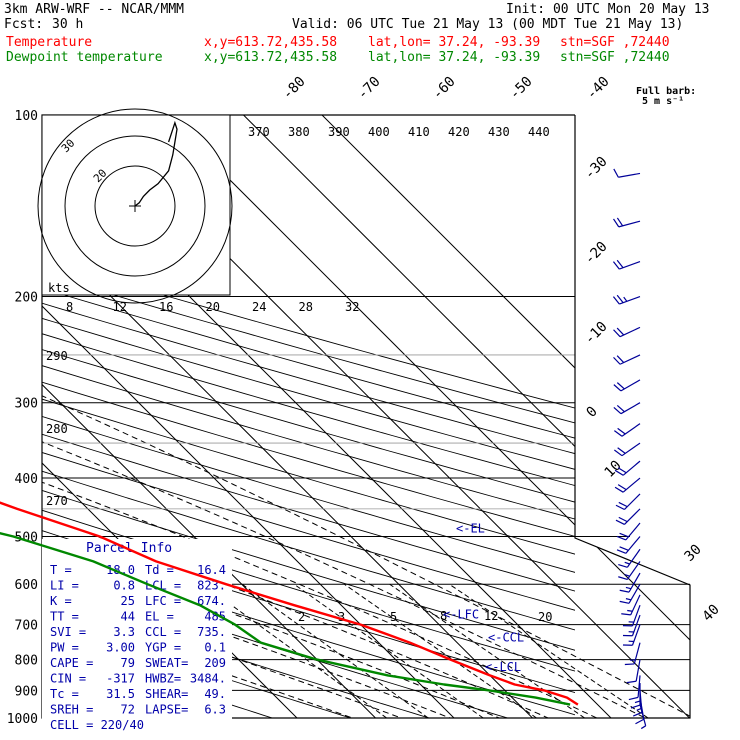 Image resolution: width=740 pixels, height=740 pixels. What do you see at coordinates (94, 9) in the screenshot?
I see `model-title: 3km ARW-WRF -- NCAR/MMM` at bounding box center [94, 9].